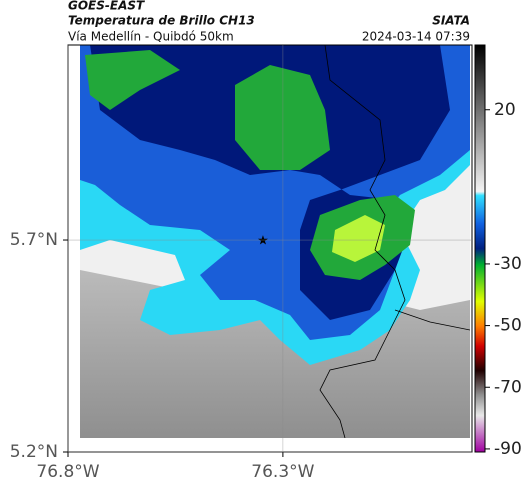 The image size is (526, 495). I want to click on colorbar, so click(480, 248).